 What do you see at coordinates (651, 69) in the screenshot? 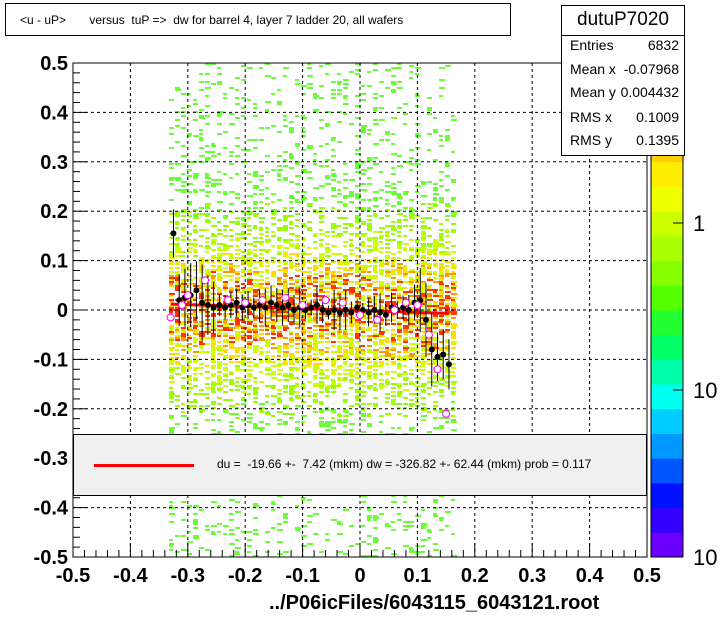
I see `stats-value: -0.07968` at bounding box center [651, 69].